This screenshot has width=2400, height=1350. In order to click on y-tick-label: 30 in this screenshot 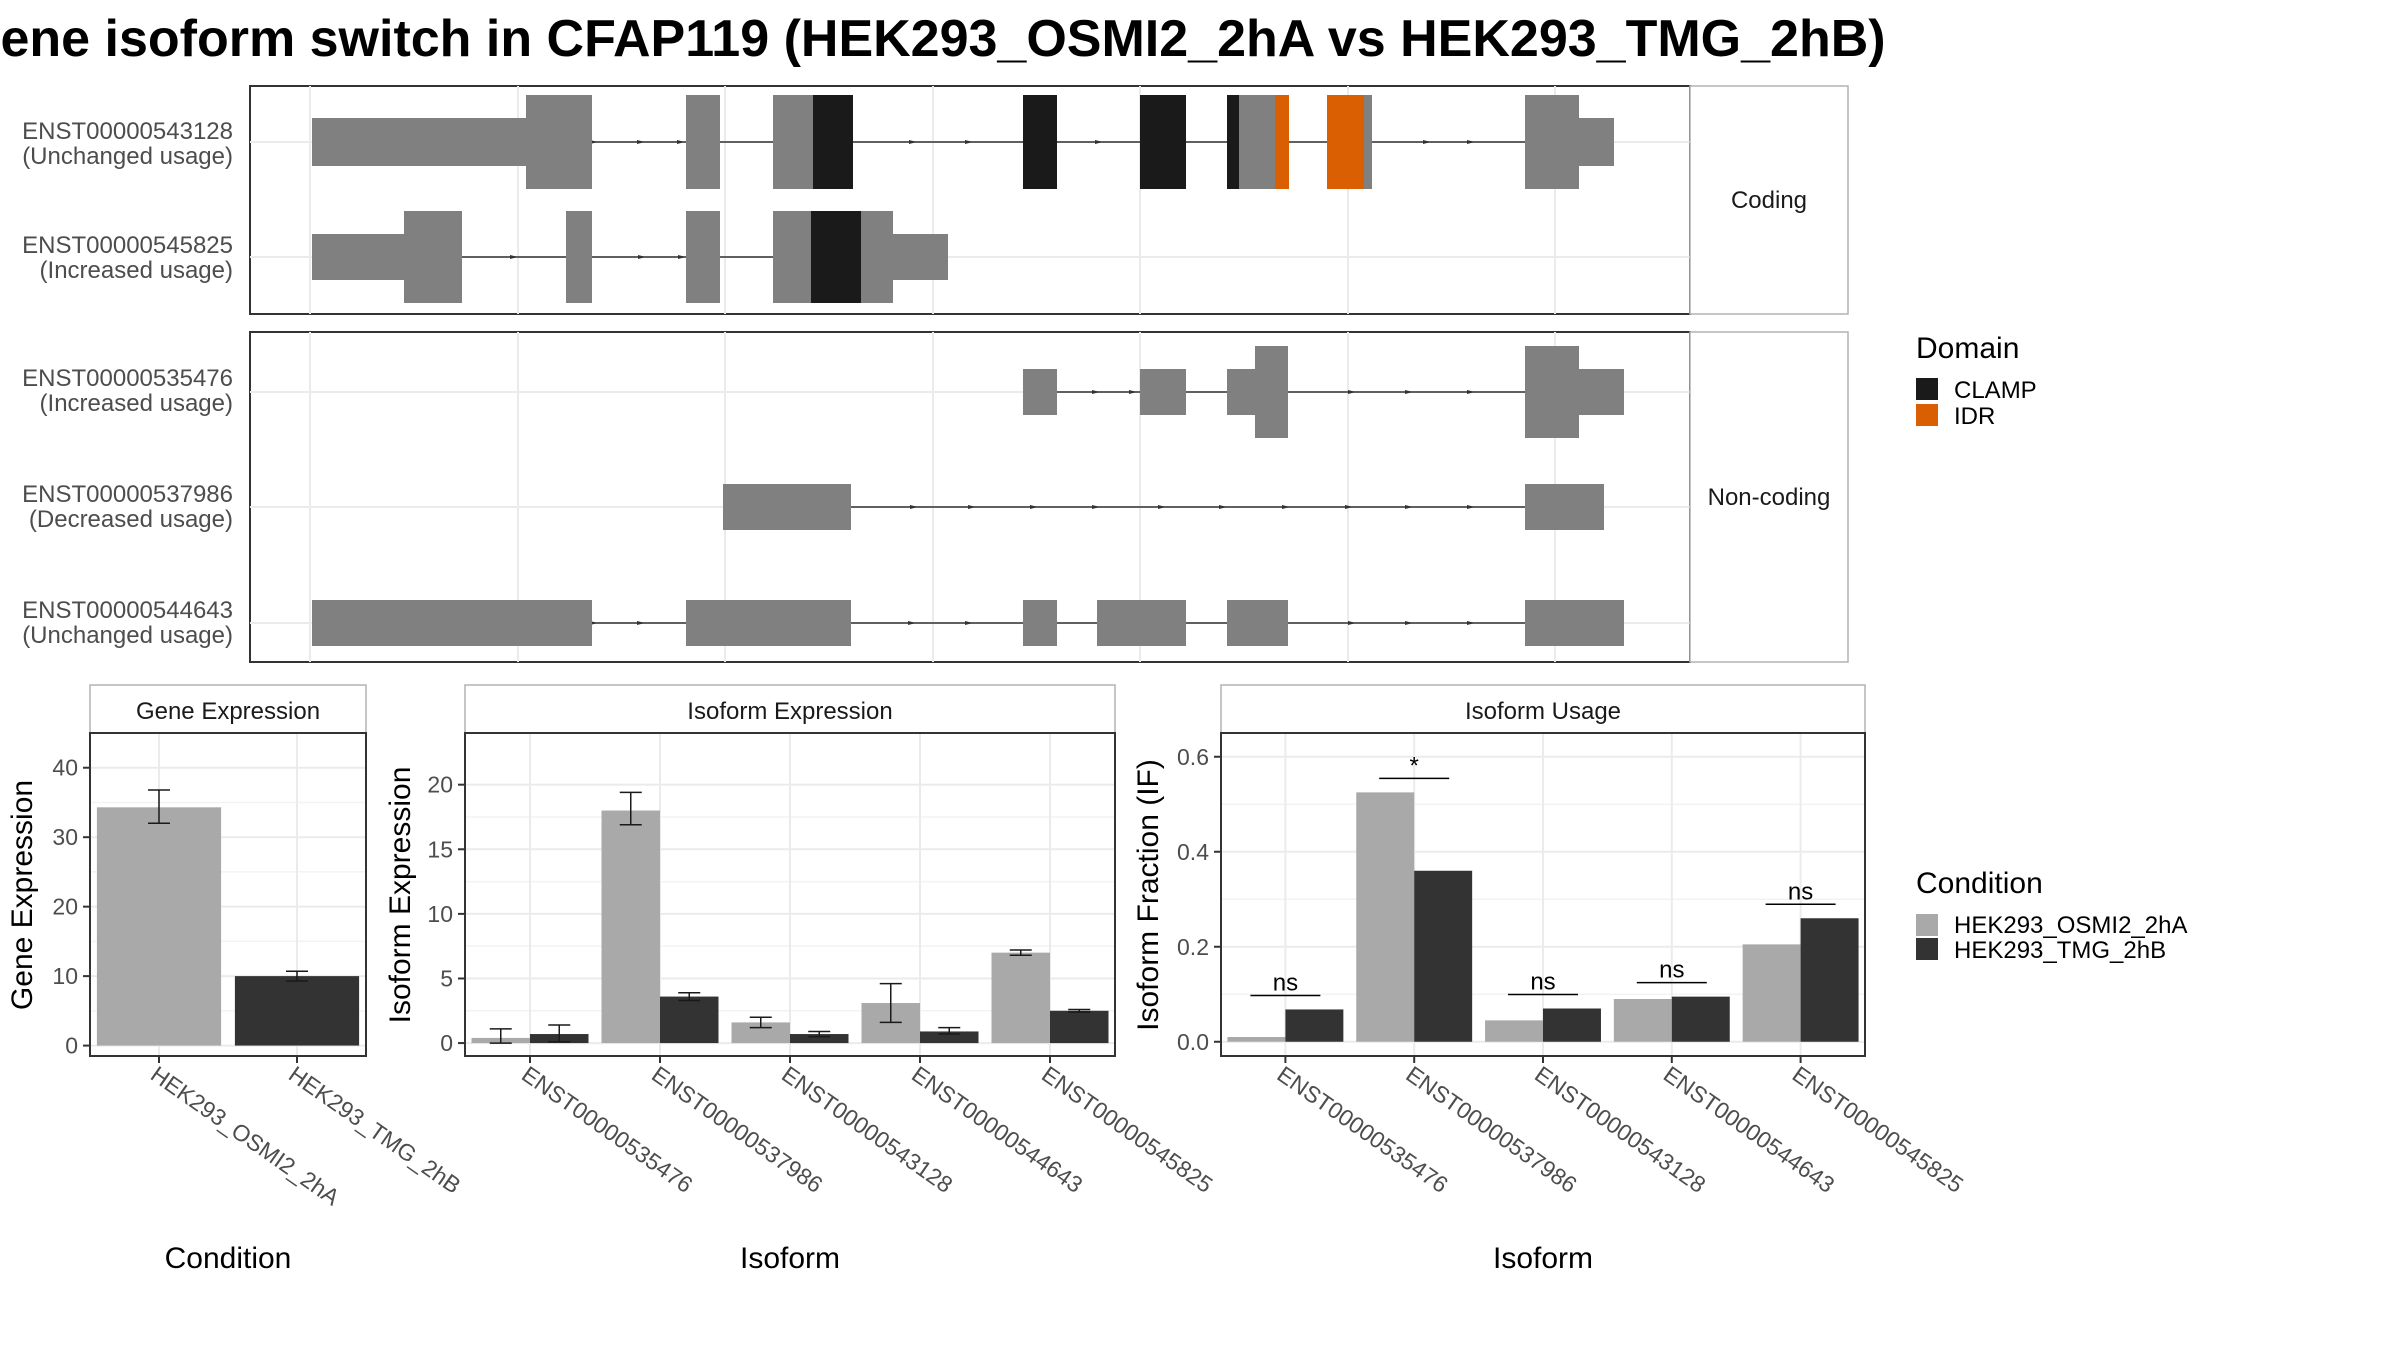, I will do `click(65, 837)`.